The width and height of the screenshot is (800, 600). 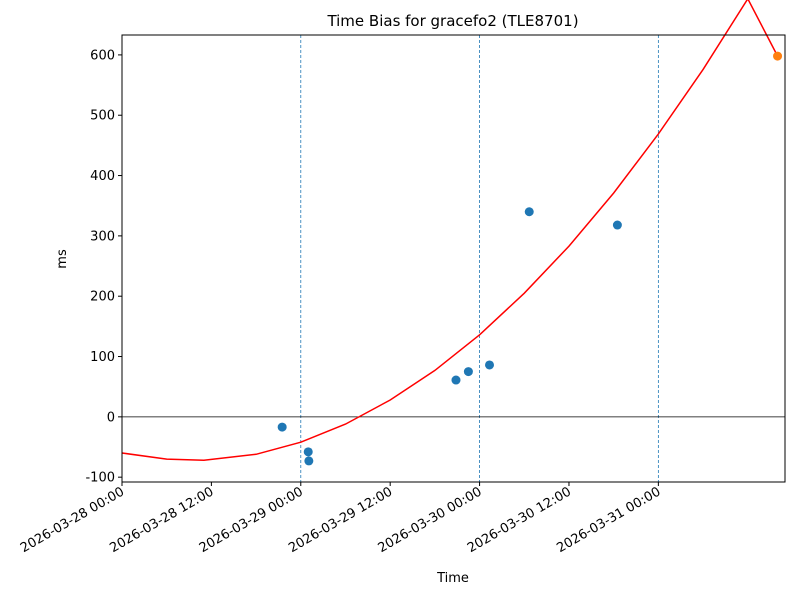 I want to click on y-axis-title: ms, so click(x=62, y=259).